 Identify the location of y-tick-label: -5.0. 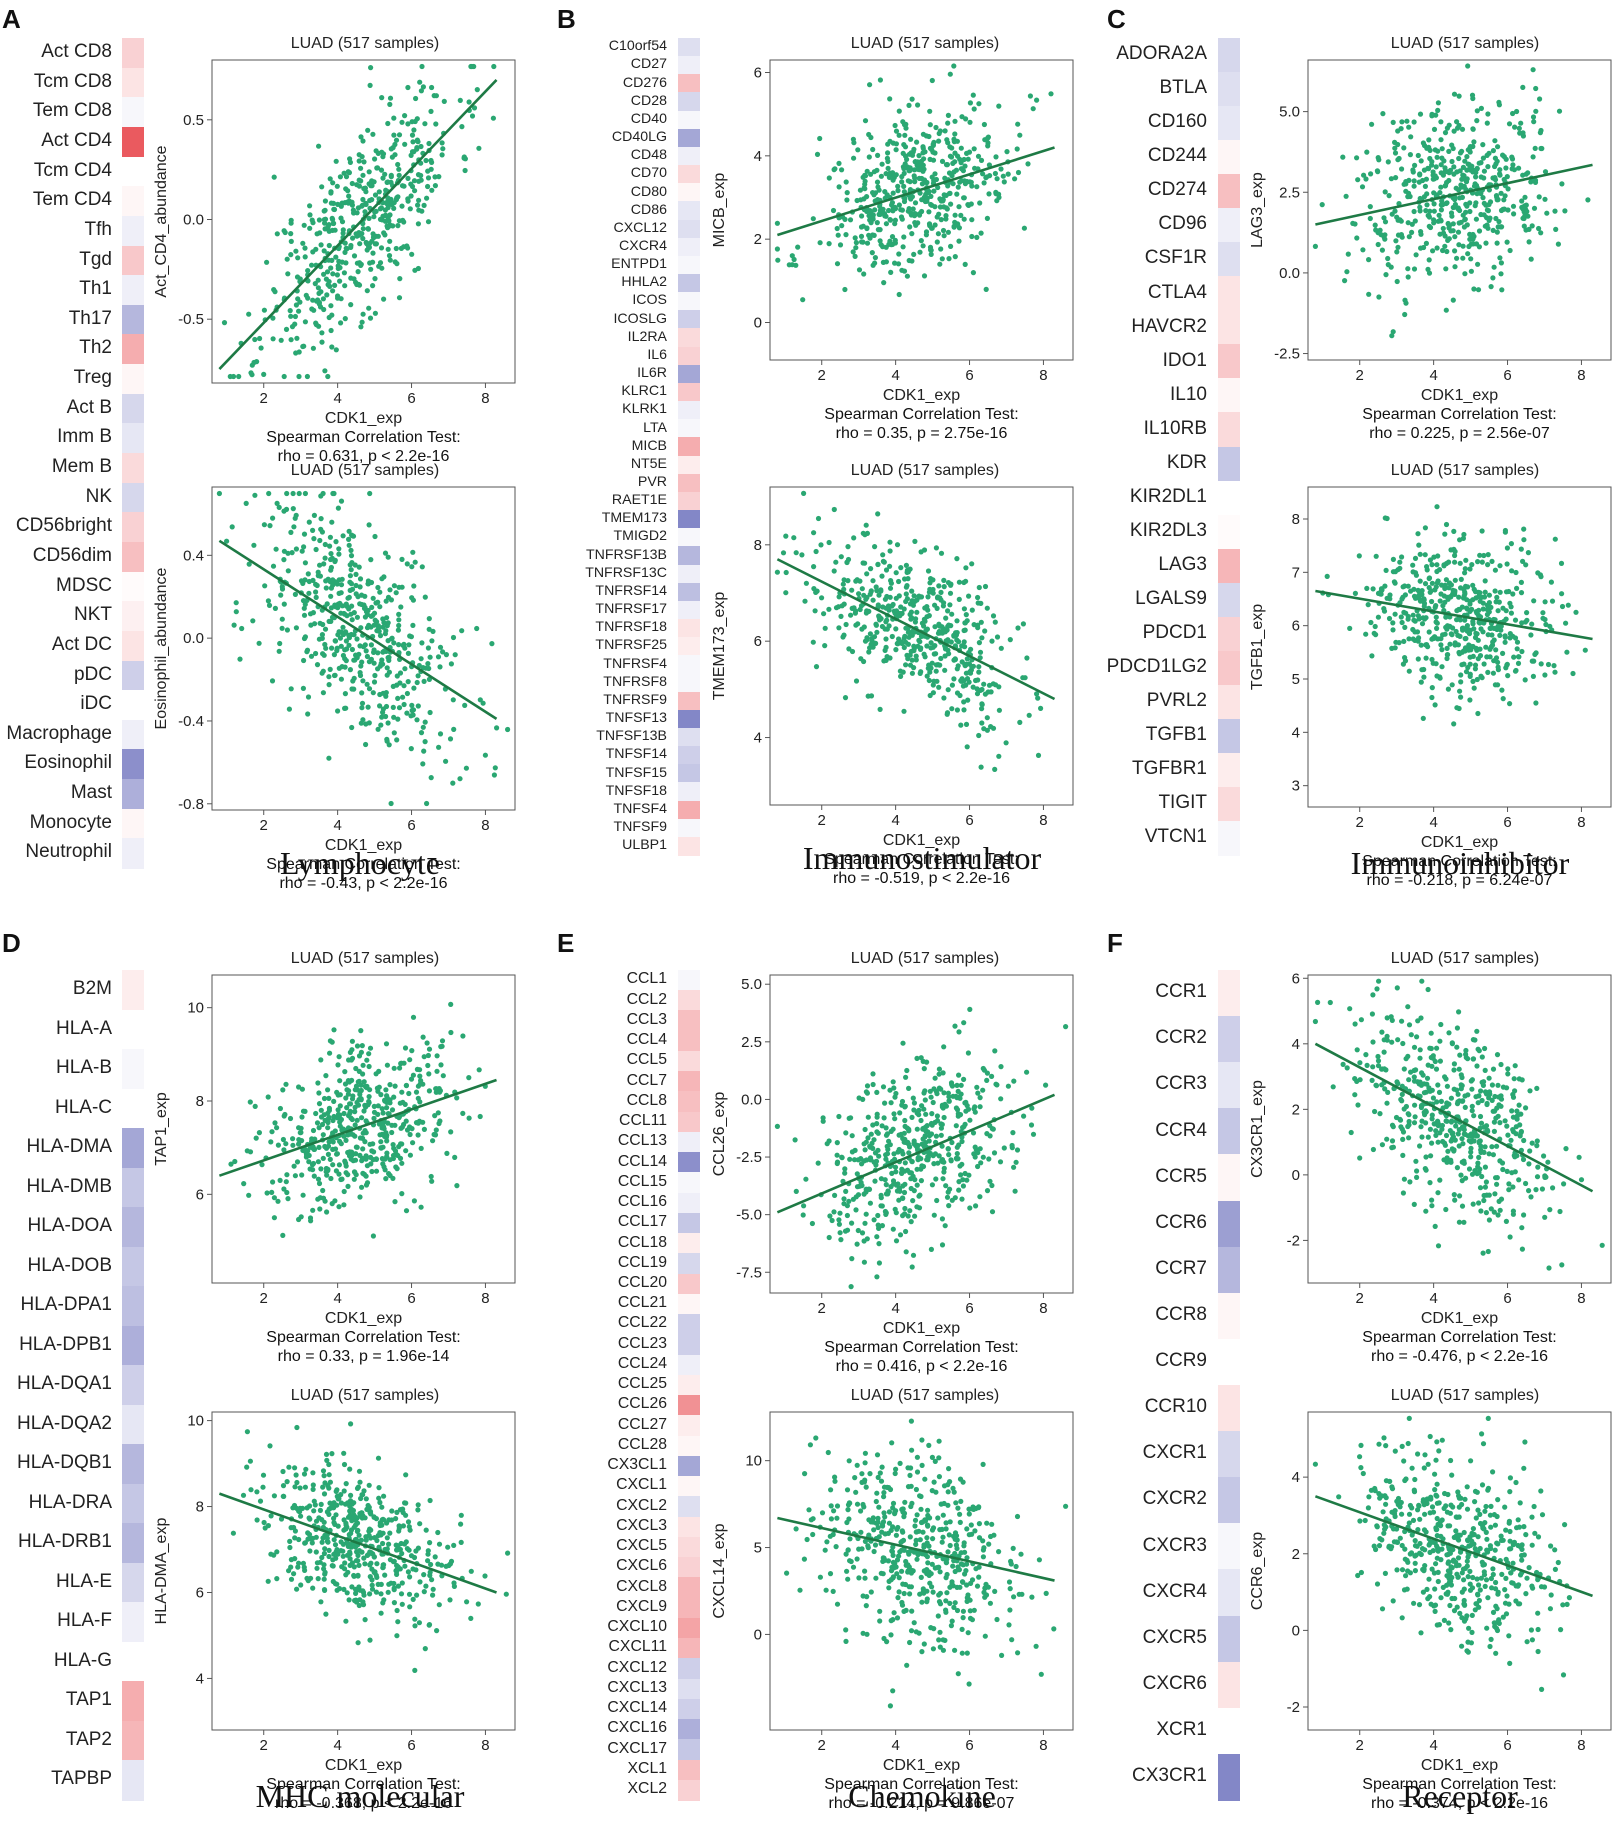
(749, 1215).